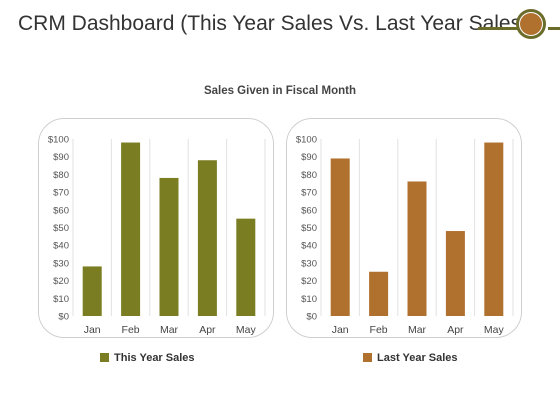 The image size is (560, 420). What do you see at coordinates (280, 91) in the screenshot?
I see `chart-title: Sales Given in Fiscal Month` at bounding box center [280, 91].